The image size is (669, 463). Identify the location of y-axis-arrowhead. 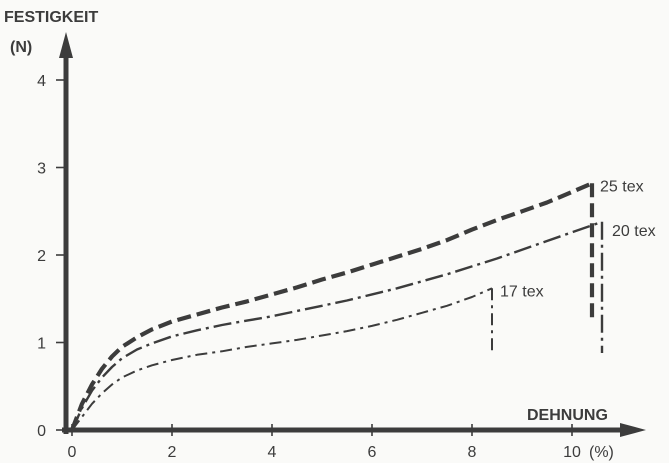
(66, 45).